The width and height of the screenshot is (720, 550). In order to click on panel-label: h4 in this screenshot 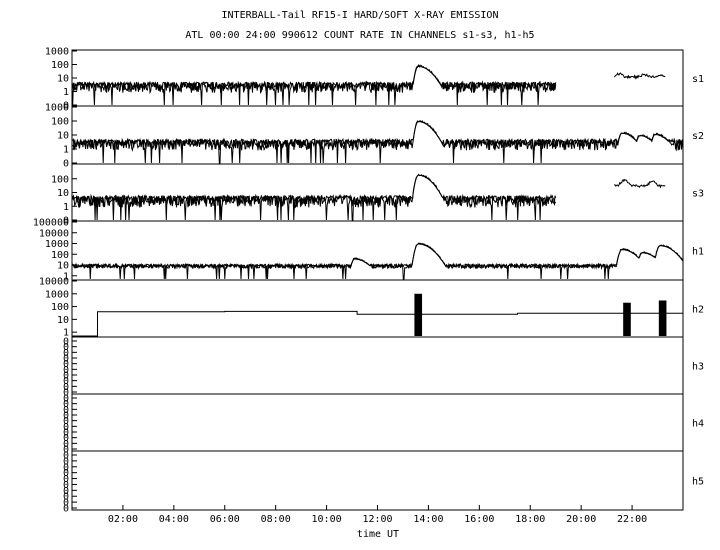, I will do `click(698, 424)`.